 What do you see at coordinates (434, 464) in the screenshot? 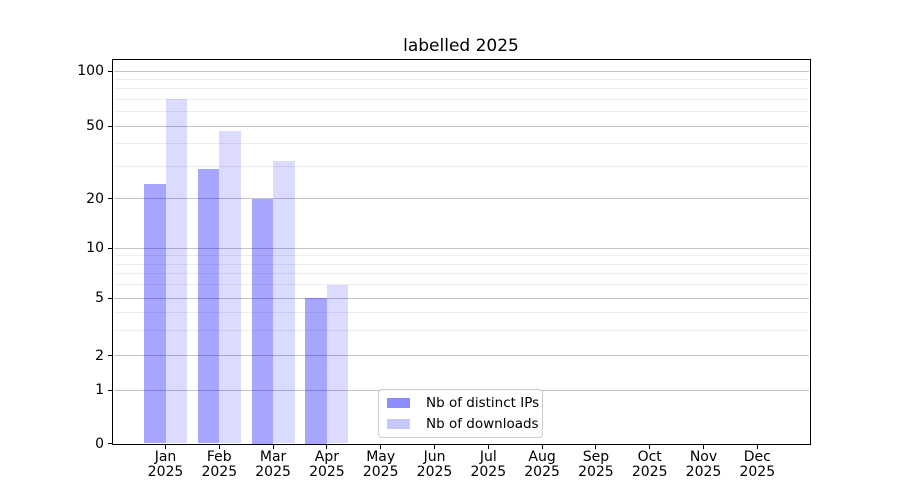
I see `x-tick-label: Jun 2025` at bounding box center [434, 464].